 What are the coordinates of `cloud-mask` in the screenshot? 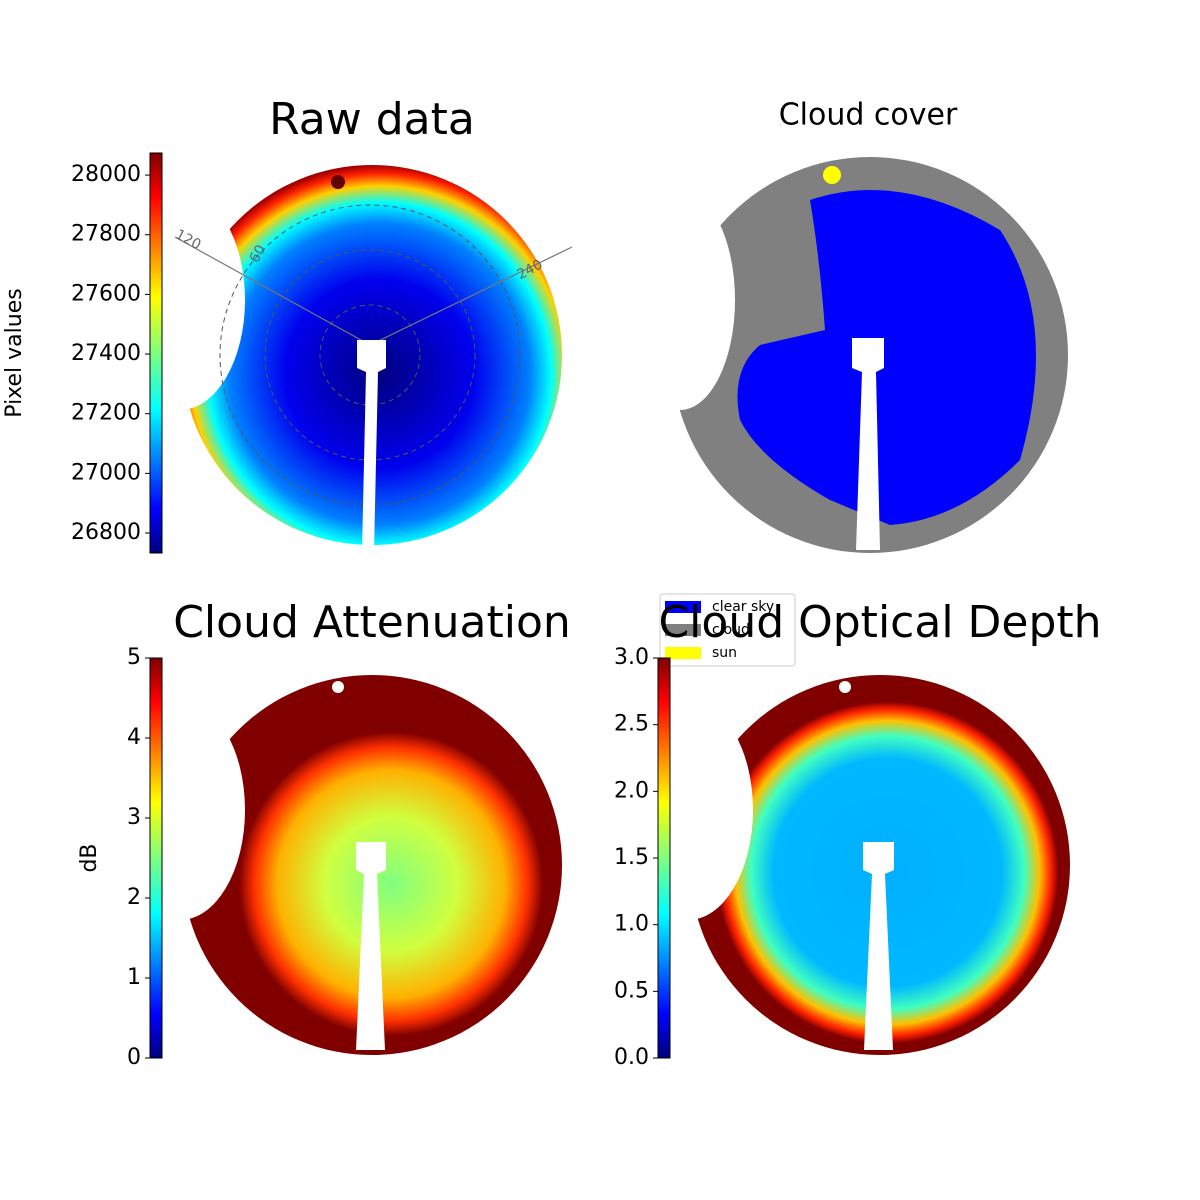 It's located at (846, 355).